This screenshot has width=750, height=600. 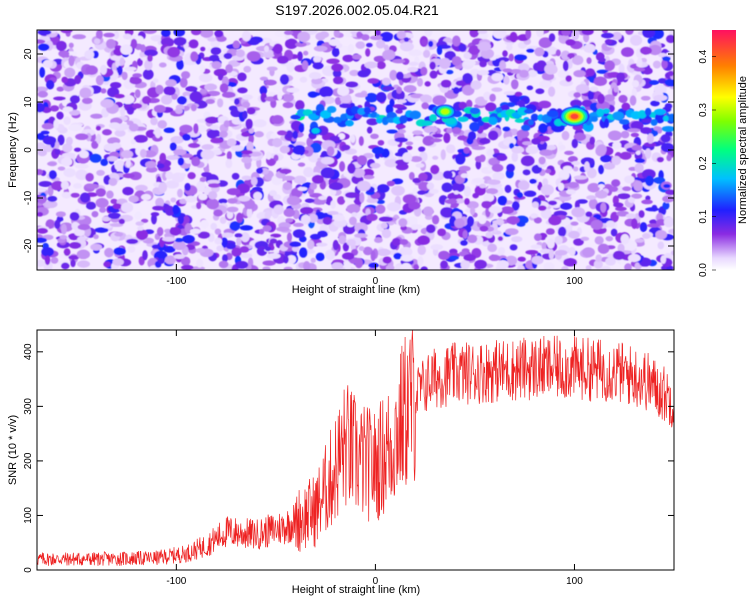 What do you see at coordinates (315, 130) in the screenshot?
I see `heatmap-hotspot` at bounding box center [315, 130].